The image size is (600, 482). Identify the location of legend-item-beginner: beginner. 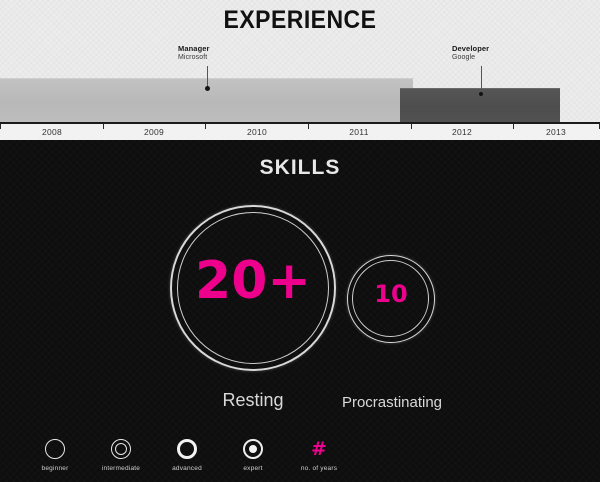
(55, 455).